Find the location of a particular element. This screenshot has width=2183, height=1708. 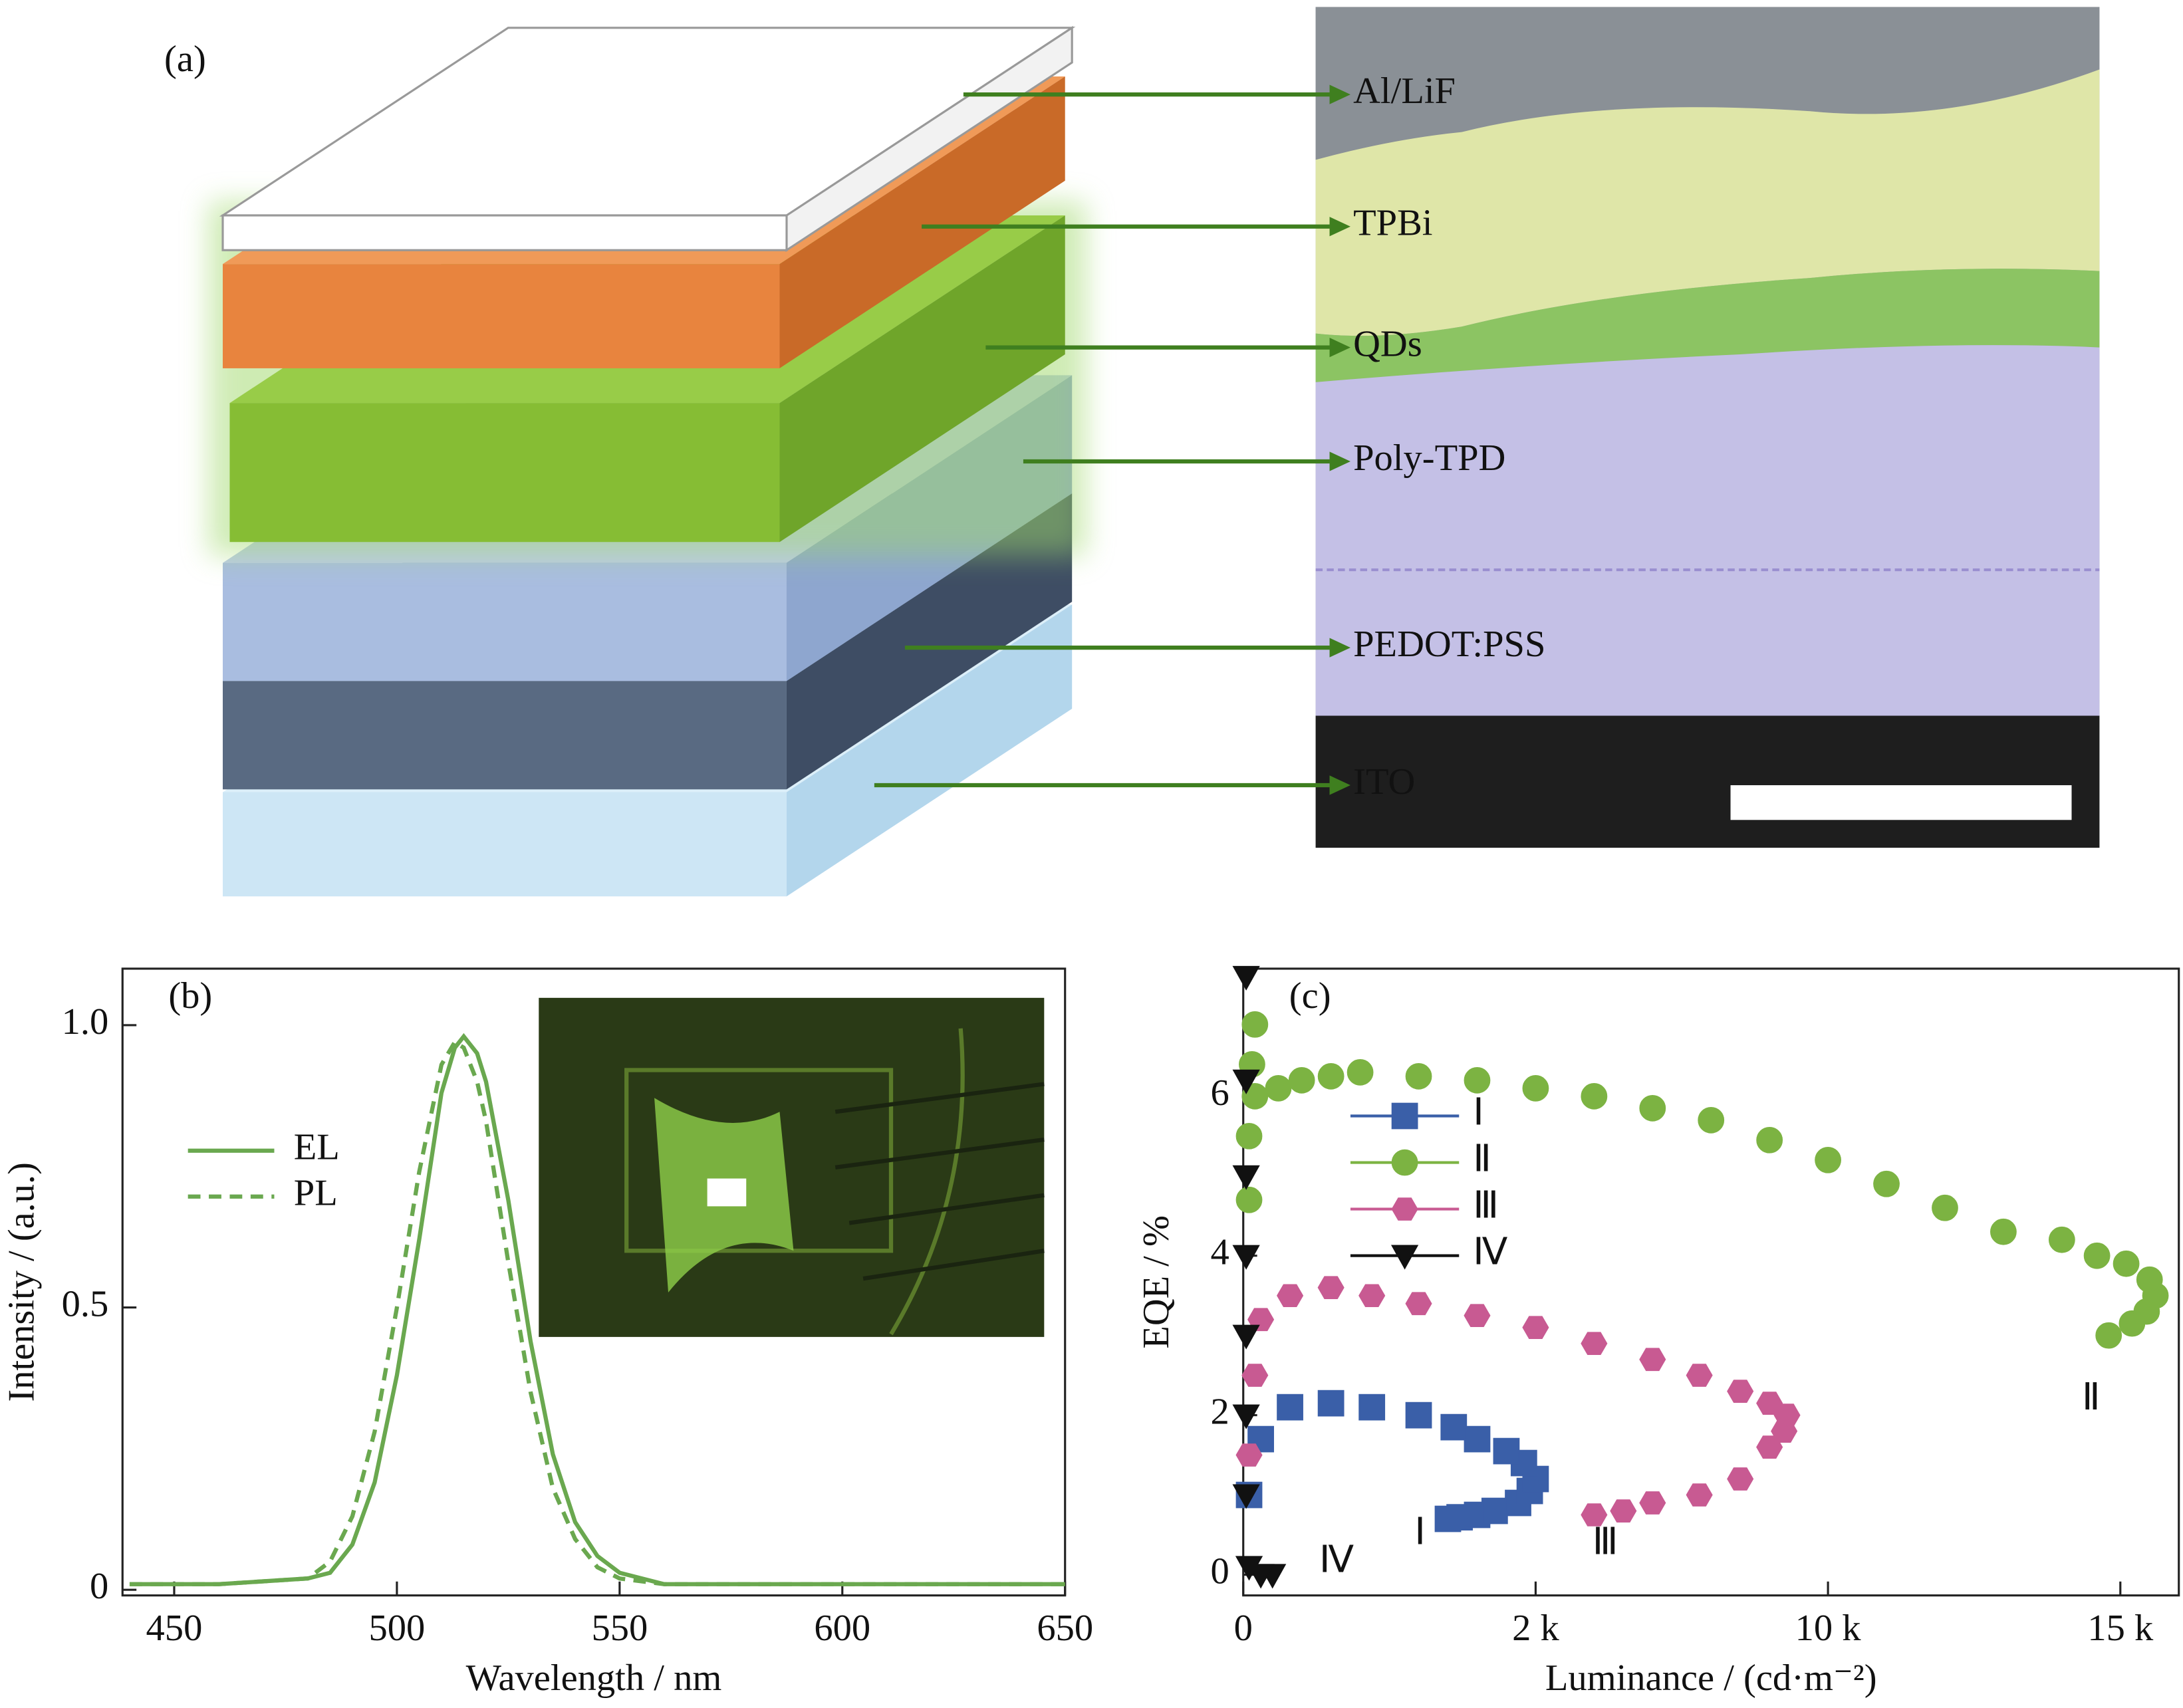

tem-al-layer is located at coordinates (1707, 83).